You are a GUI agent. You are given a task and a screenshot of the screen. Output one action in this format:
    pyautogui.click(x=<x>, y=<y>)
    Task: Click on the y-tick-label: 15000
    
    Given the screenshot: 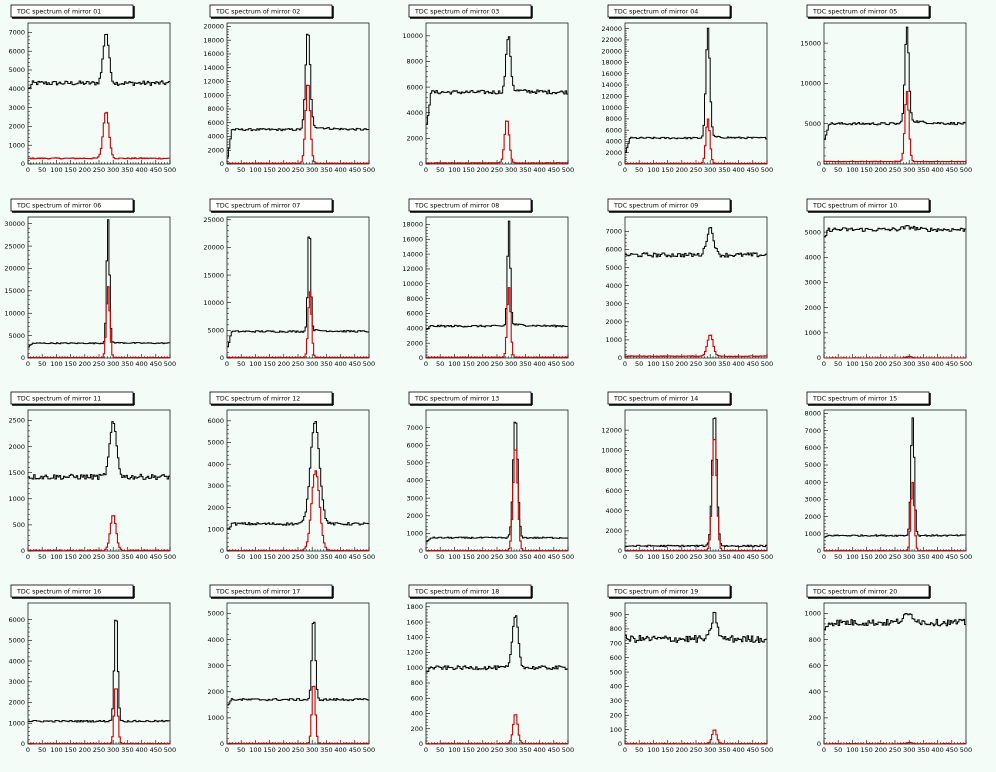 What is the action you would take?
    pyautogui.click(x=213, y=275)
    